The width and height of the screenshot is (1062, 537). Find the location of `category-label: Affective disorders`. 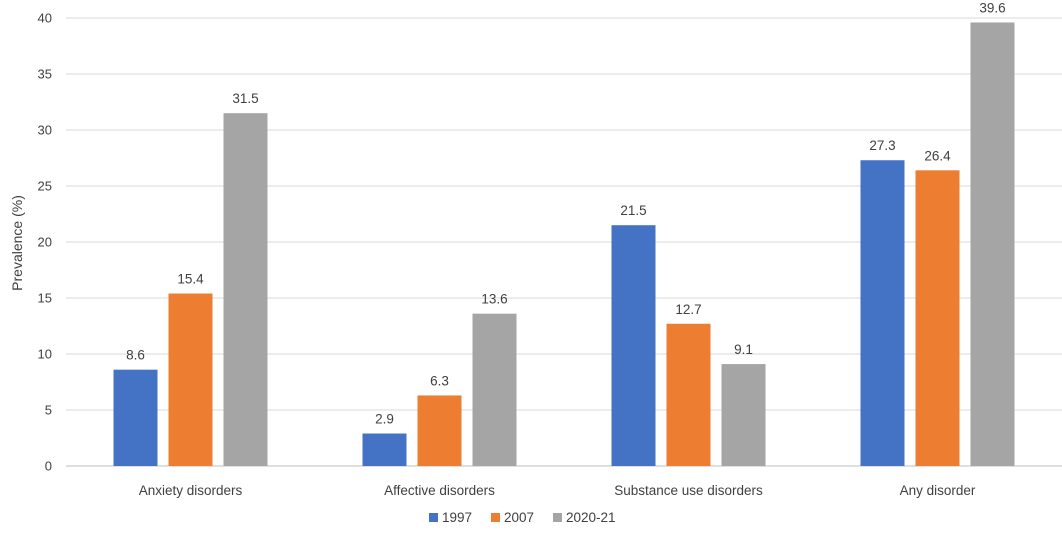

category-label: Affective disorders is located at coordinates (439, 490).